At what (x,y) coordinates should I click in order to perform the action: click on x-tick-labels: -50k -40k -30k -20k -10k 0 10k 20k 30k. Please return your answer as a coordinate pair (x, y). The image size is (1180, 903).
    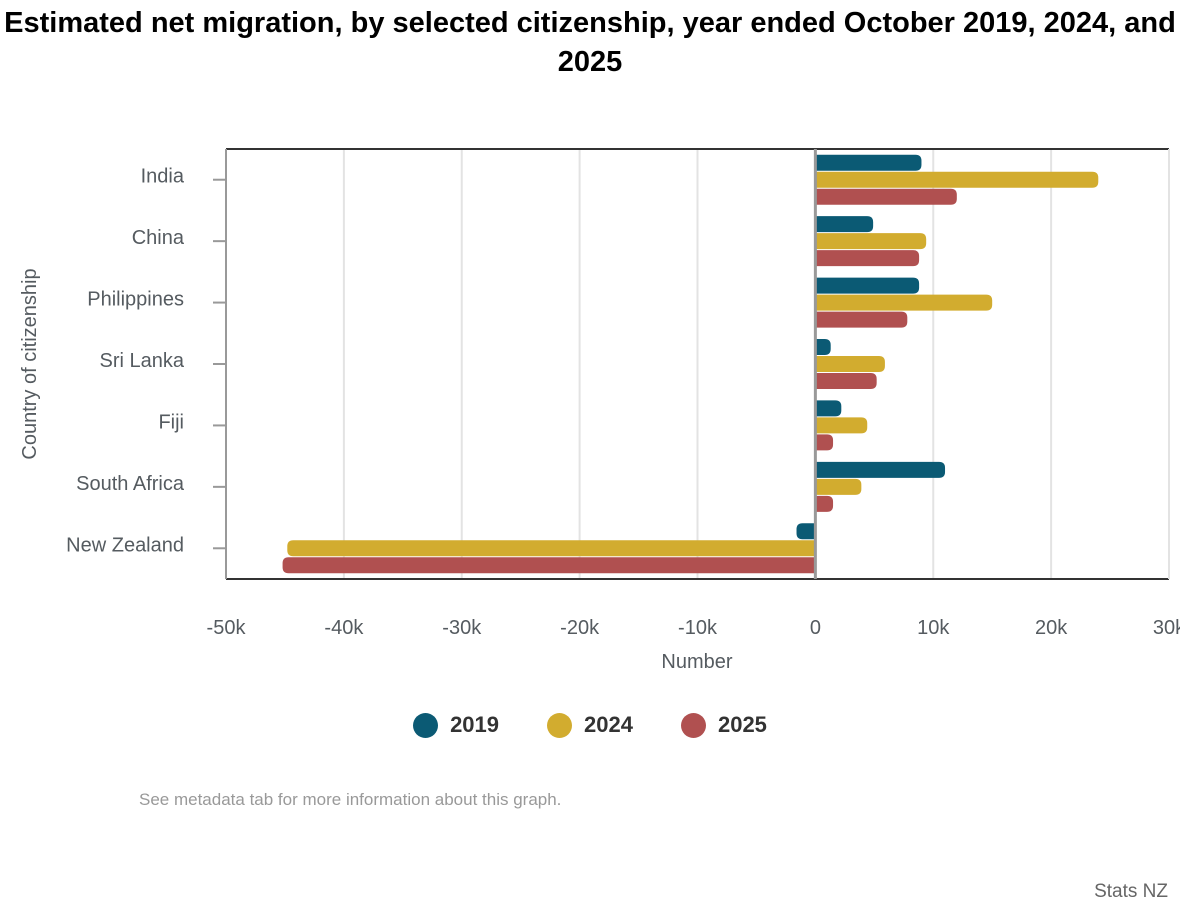
    Looking at the image, I should click on (693, 628).